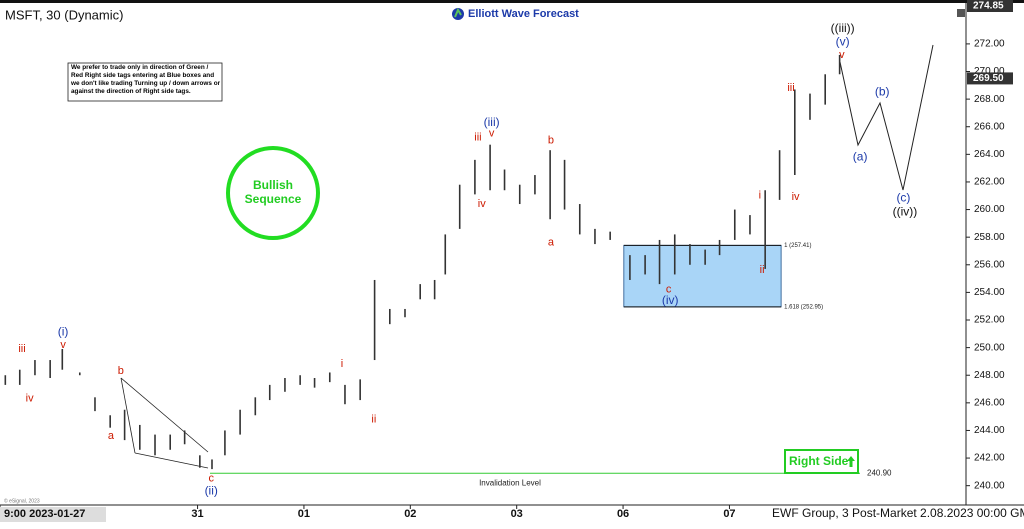  Describe the element at coordinates (729, 514) in the screenshot. I see `x-tick-label: 07` at that location.